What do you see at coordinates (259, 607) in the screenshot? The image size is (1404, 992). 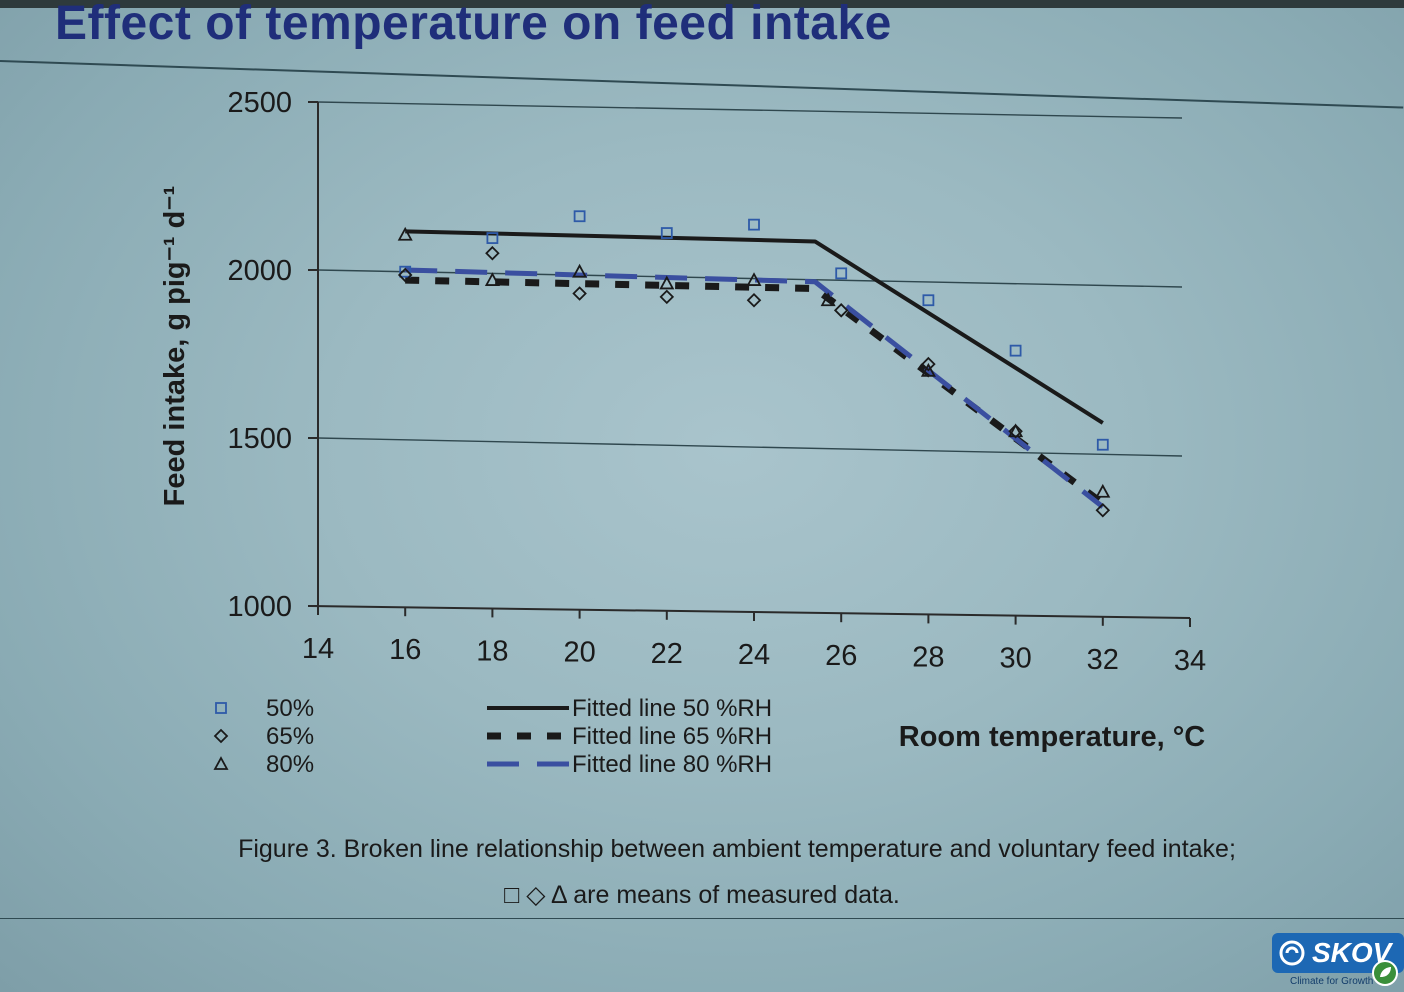 I see `y-tick-label-1000: 1000` at bounding box center [259, 607].